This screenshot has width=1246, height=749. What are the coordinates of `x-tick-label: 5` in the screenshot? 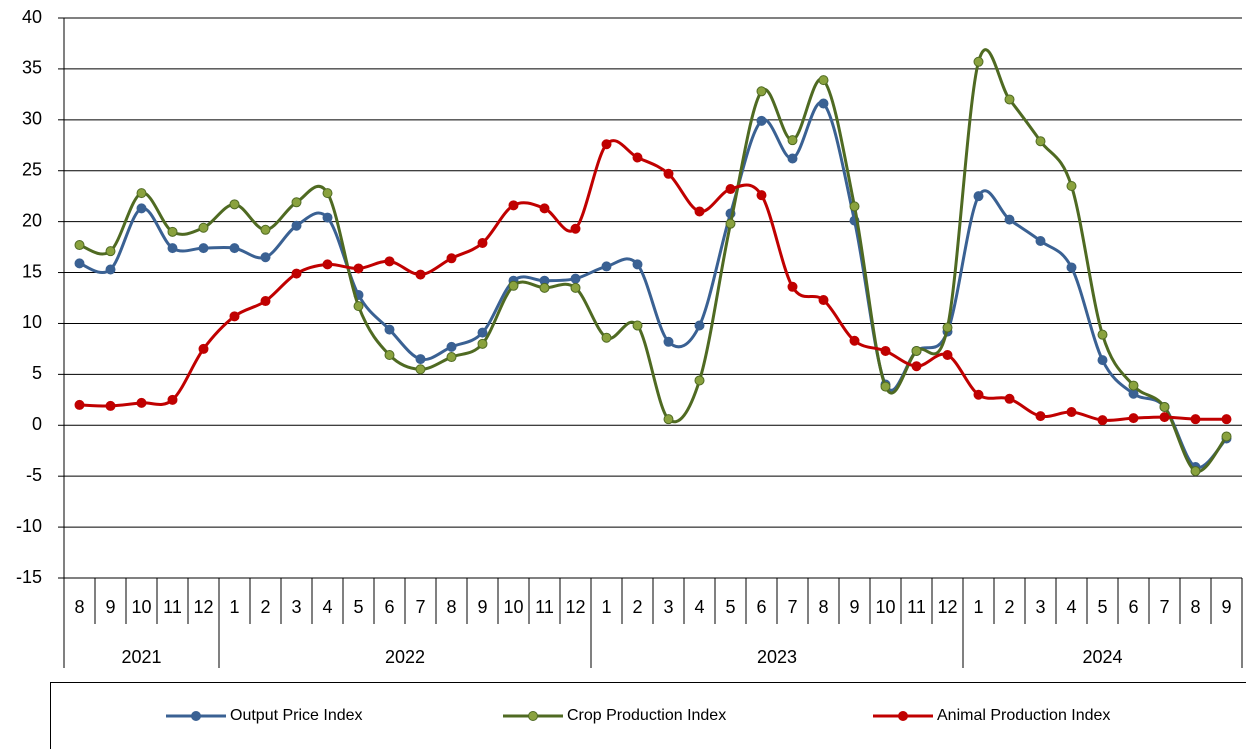 It's located at (1102, 607).